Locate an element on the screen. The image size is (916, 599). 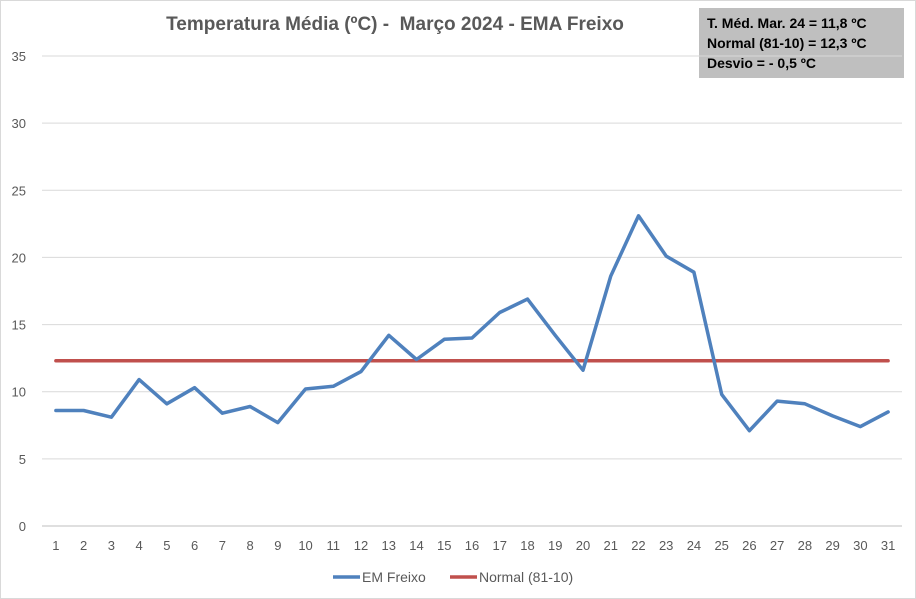
x-tick-label: 10 is located at coordinates (305, 545).